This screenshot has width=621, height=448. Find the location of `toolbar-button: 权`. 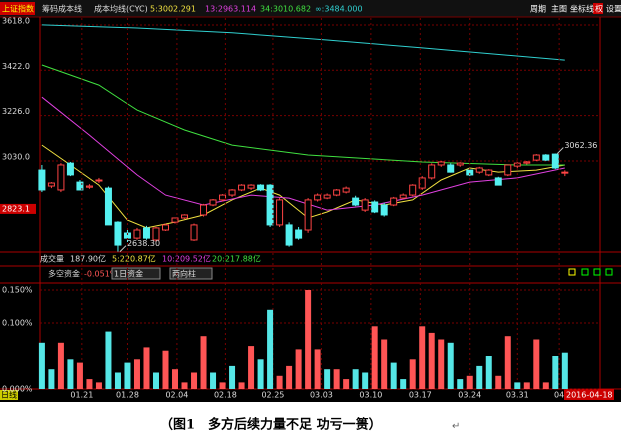

toolbar-button: 权 is located at coordinates (599, 9).